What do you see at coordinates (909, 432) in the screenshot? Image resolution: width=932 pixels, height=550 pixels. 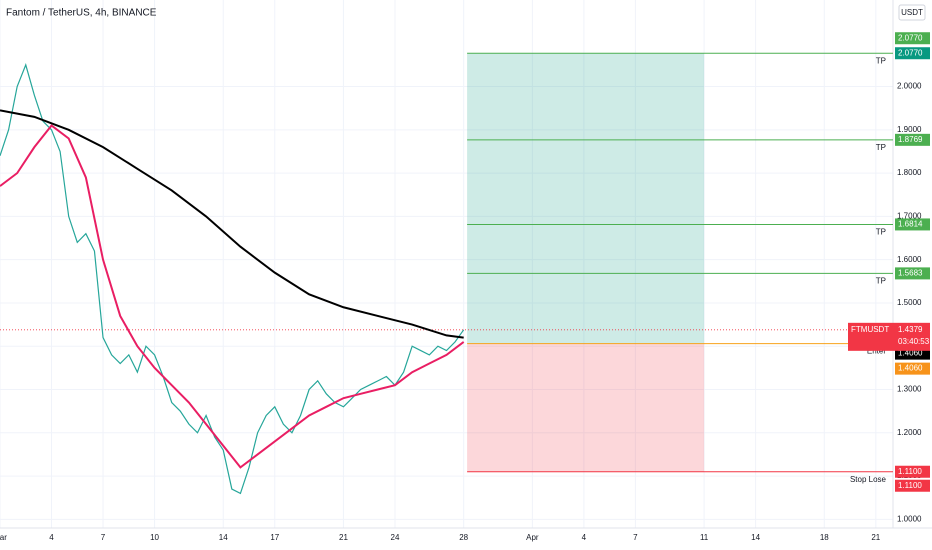 I see `y-tick-label: 1.2000` at bounding box center [909, 432].